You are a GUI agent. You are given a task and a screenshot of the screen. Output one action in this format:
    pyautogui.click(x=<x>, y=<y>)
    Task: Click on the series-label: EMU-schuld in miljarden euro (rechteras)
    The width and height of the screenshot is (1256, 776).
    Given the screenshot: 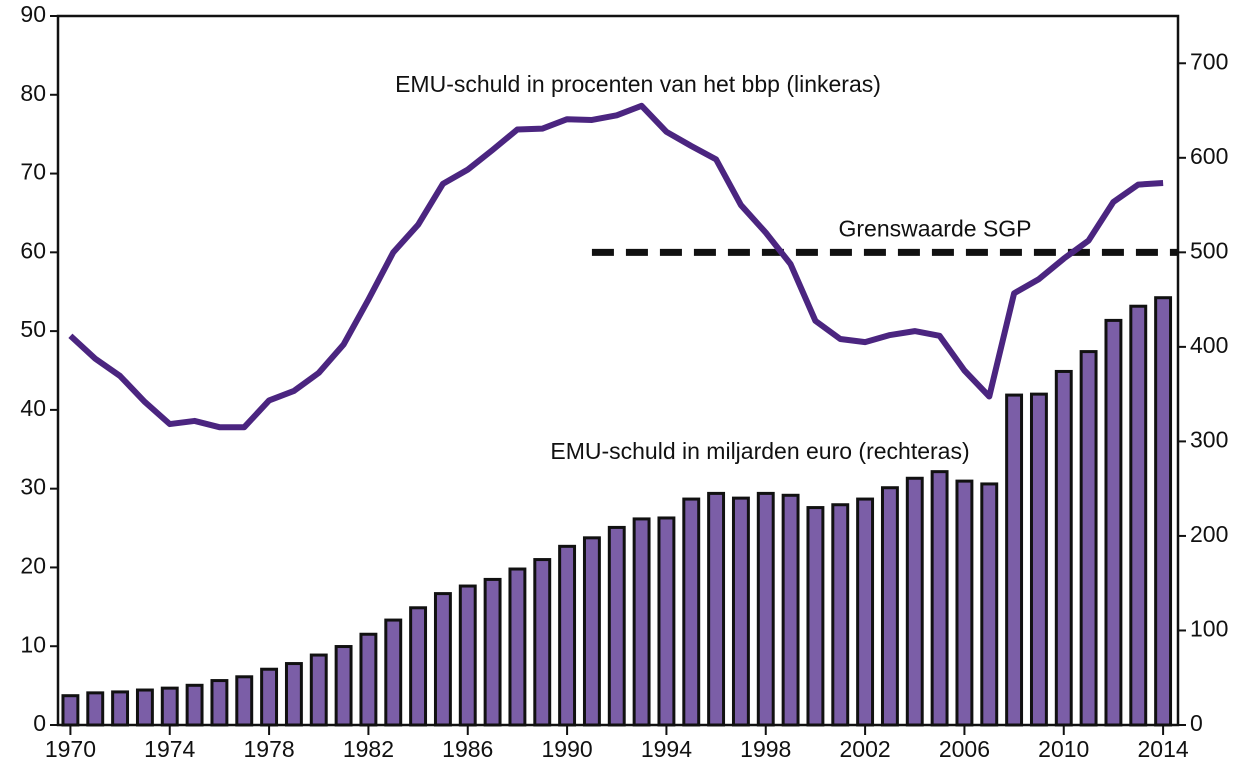 What is the action you would take?
    pyautogui.click(x=759, y=451)
    